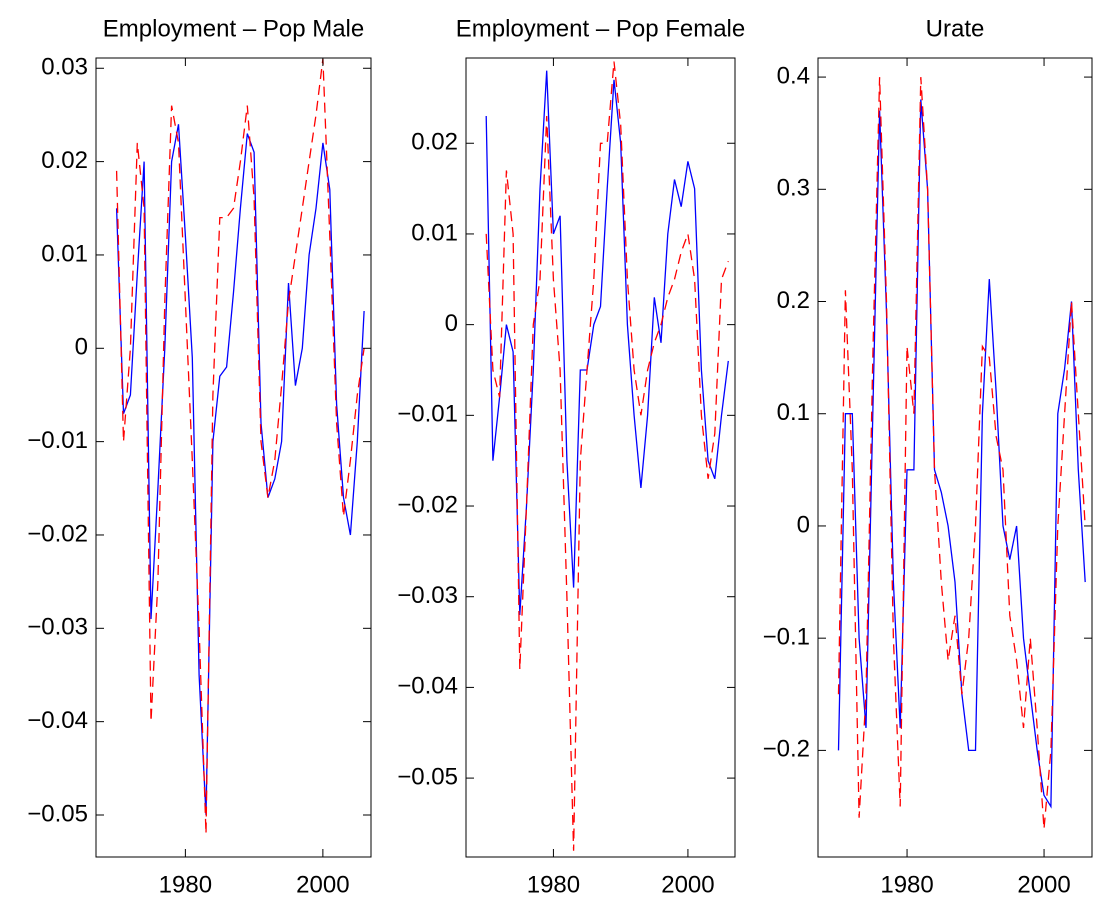  Describe the element at coordinates (600, 28) in the screenshot. I see `chart-title: Employment – Pop Female` at that location.